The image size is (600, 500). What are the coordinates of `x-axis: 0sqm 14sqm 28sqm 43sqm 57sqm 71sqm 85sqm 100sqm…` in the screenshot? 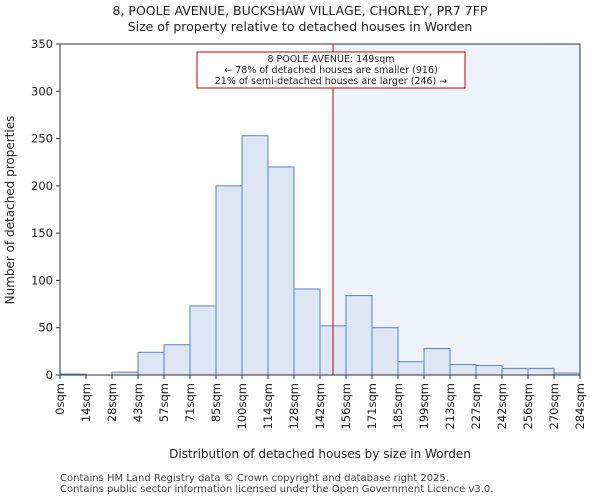 It's located at (320, 402).